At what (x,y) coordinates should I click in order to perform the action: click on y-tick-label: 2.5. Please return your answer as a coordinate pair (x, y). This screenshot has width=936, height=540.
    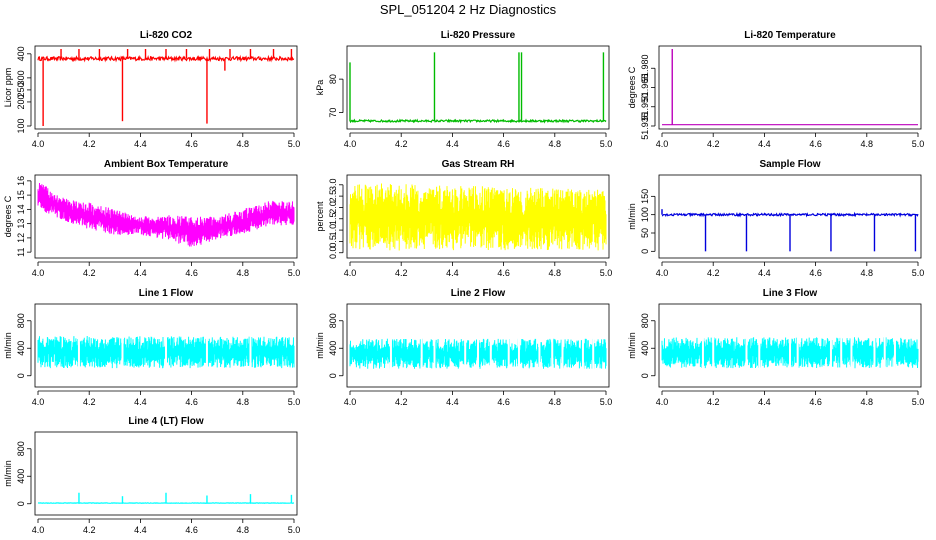
    Looking at the image, I should click on (333, 196).